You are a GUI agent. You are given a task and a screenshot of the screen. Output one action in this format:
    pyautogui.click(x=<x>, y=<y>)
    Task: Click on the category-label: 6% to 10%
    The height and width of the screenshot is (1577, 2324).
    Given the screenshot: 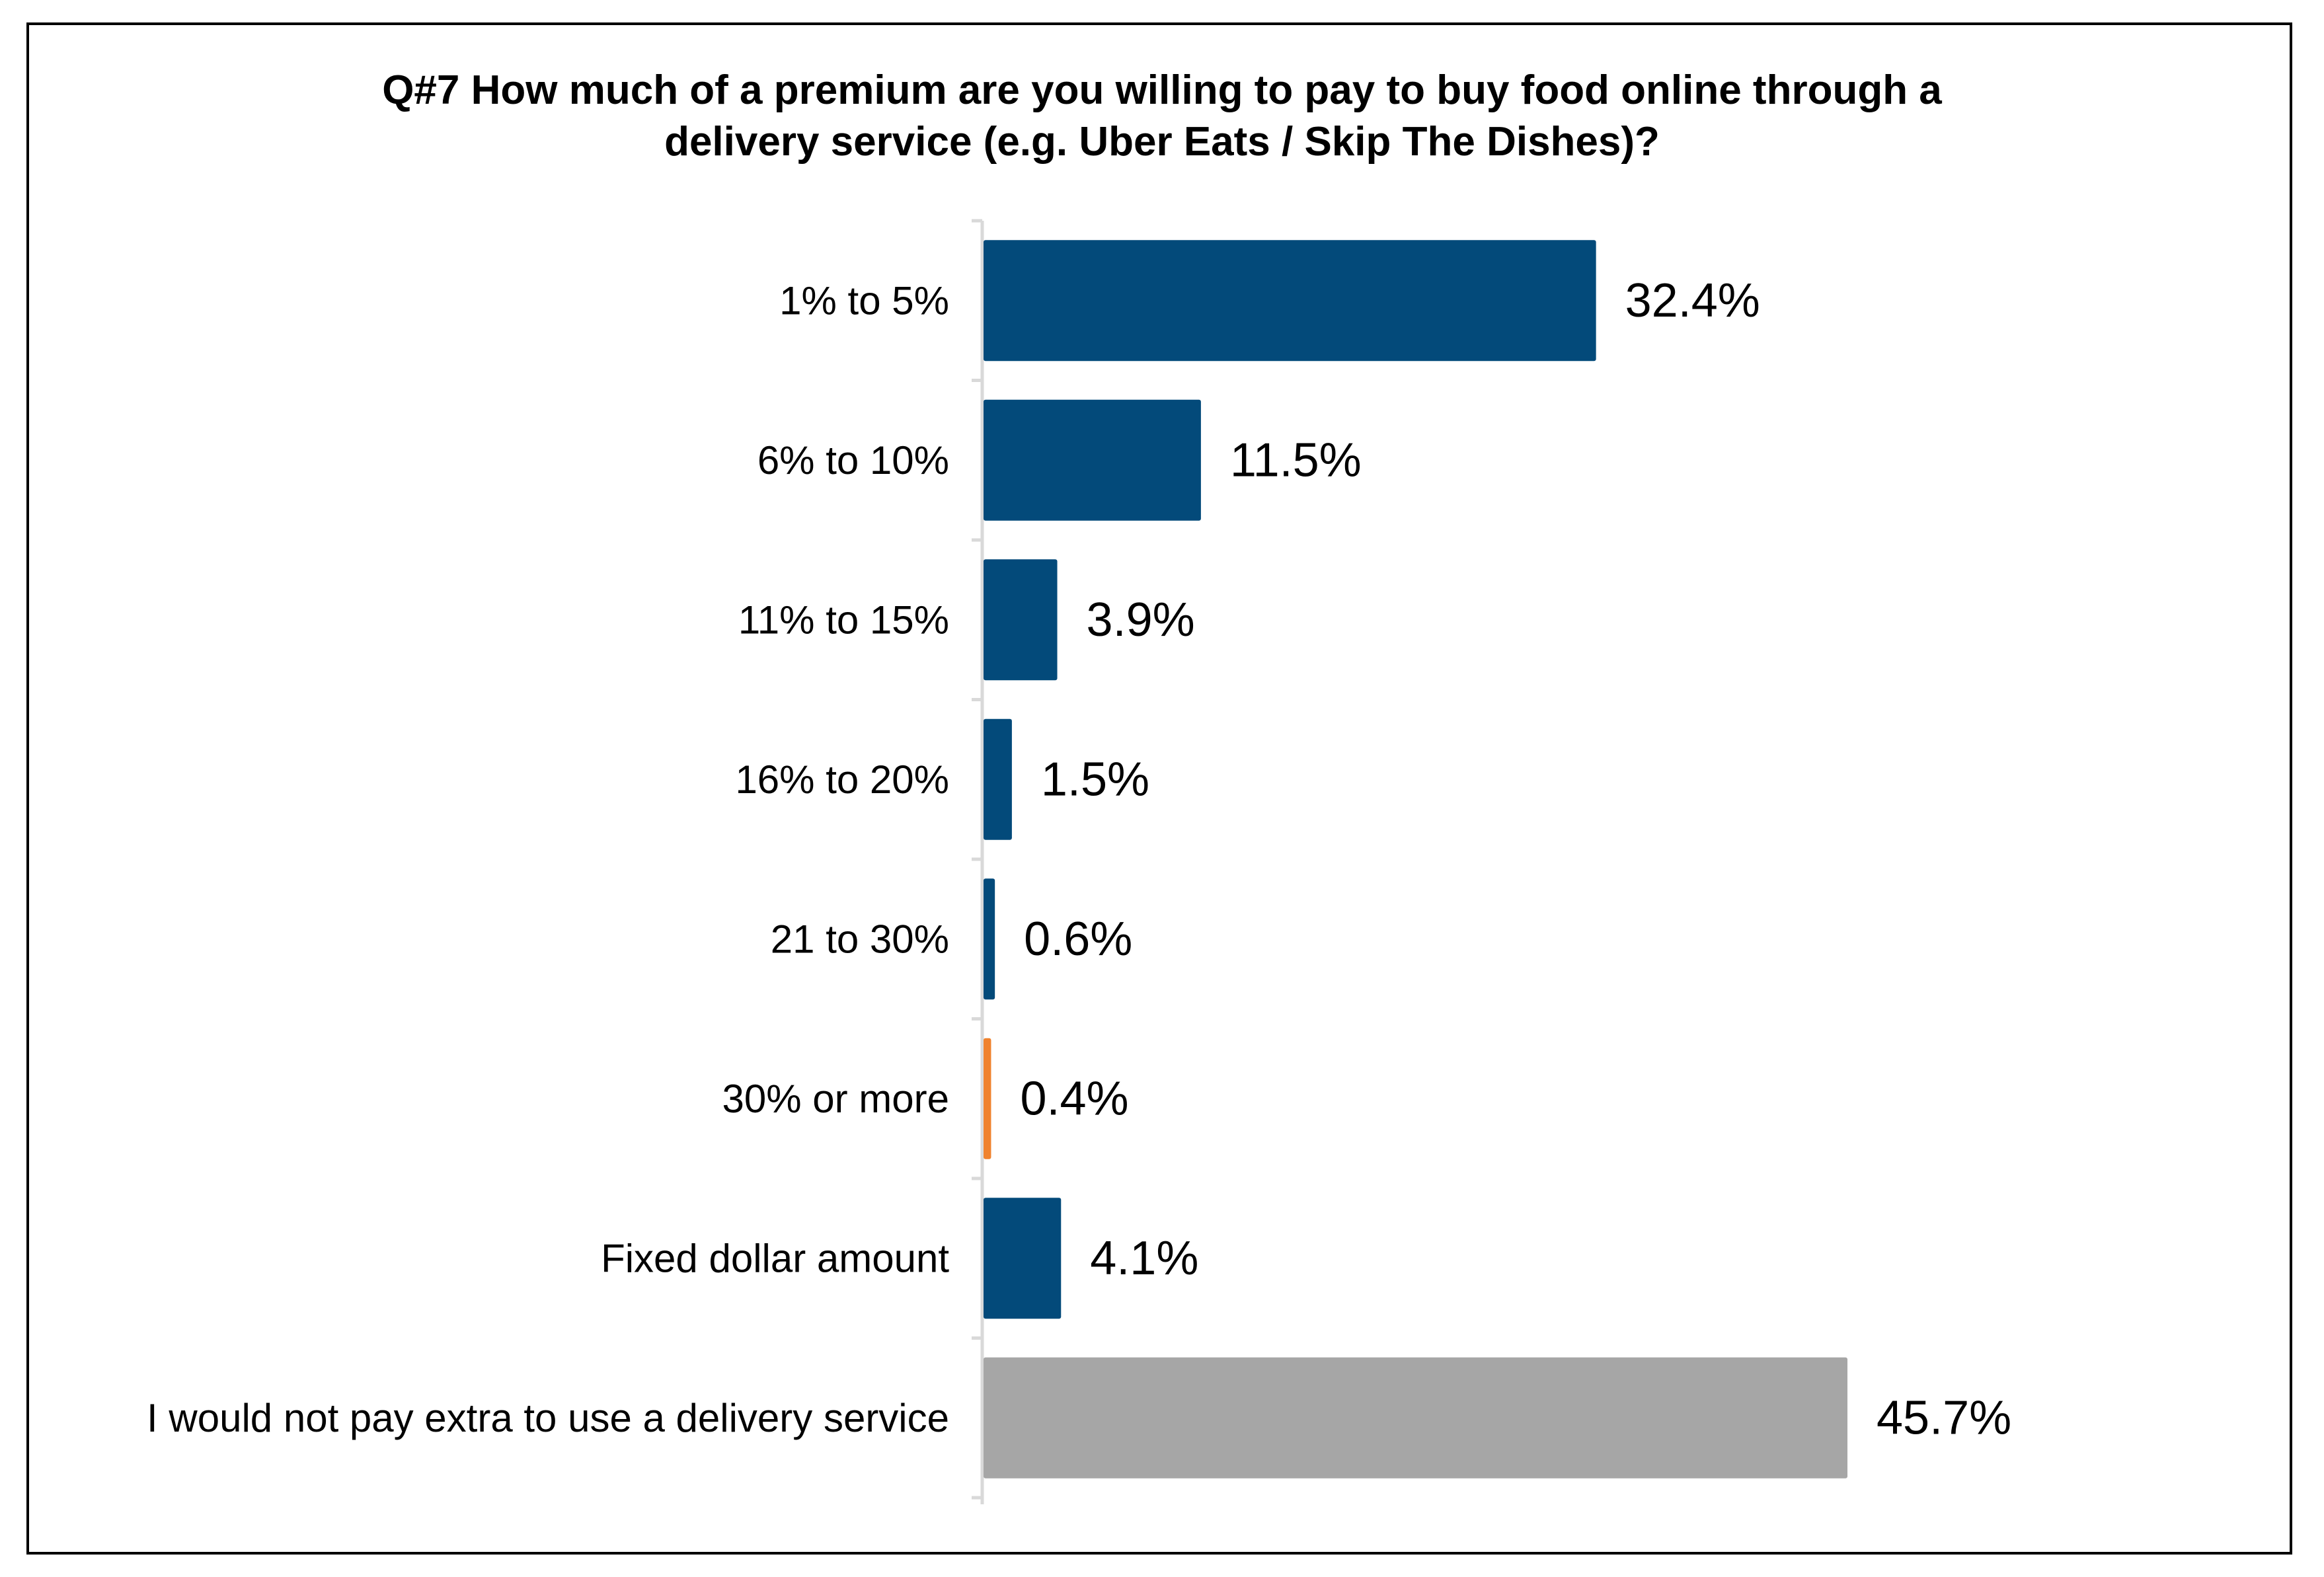 What is the action you would take?
    pyautogui.click(x=853, y=460)
    